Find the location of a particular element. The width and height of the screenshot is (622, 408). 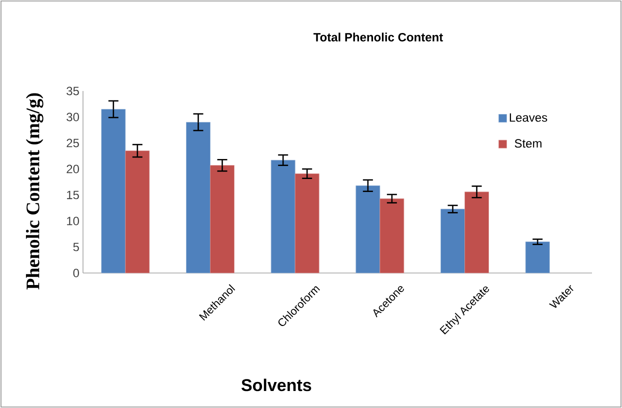

y-tick-label: 35 is located at coordinates (72, 91).